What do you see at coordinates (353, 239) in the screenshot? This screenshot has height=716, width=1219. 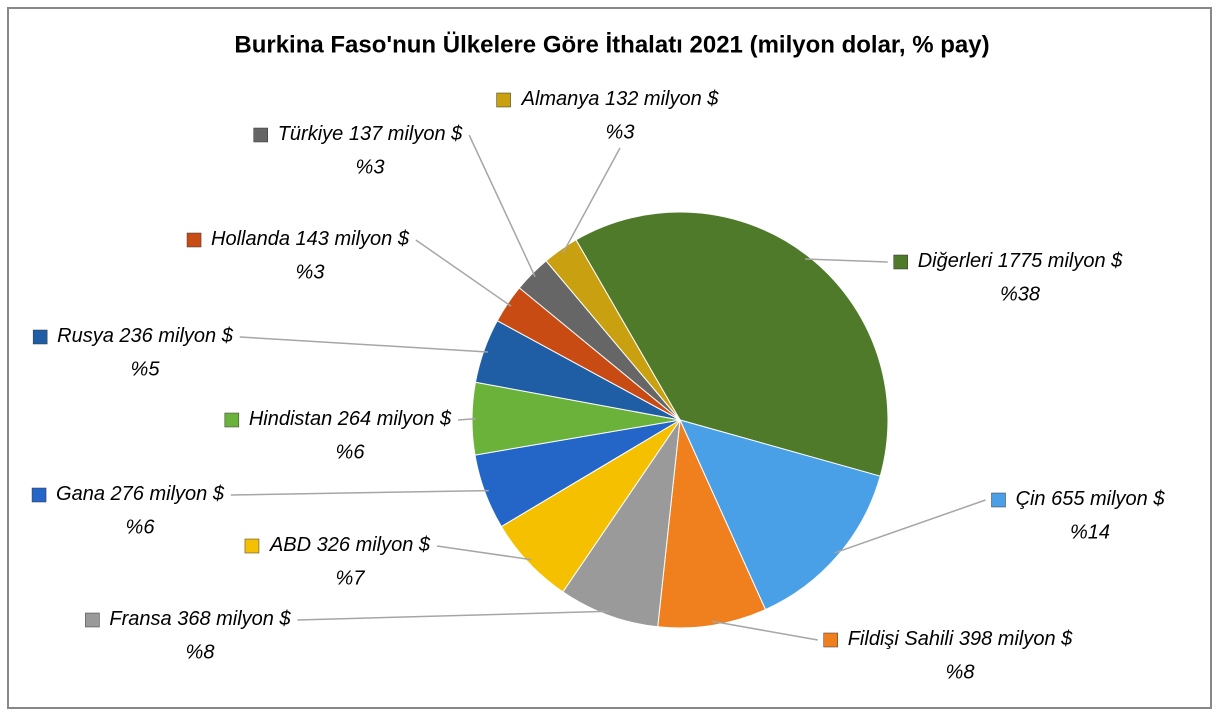 I see `label-value: 143 milyon $` at bounding box center [353, 239].